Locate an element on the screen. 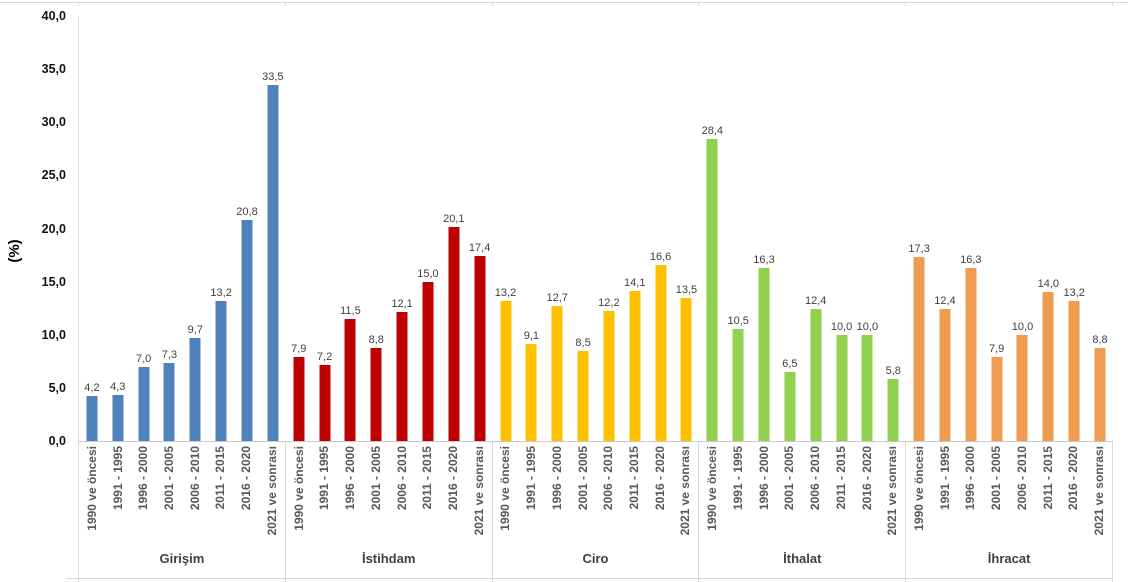 The image size is (1128, 582). y-tick-label: 35,0 is located at coordinates (53, 69).